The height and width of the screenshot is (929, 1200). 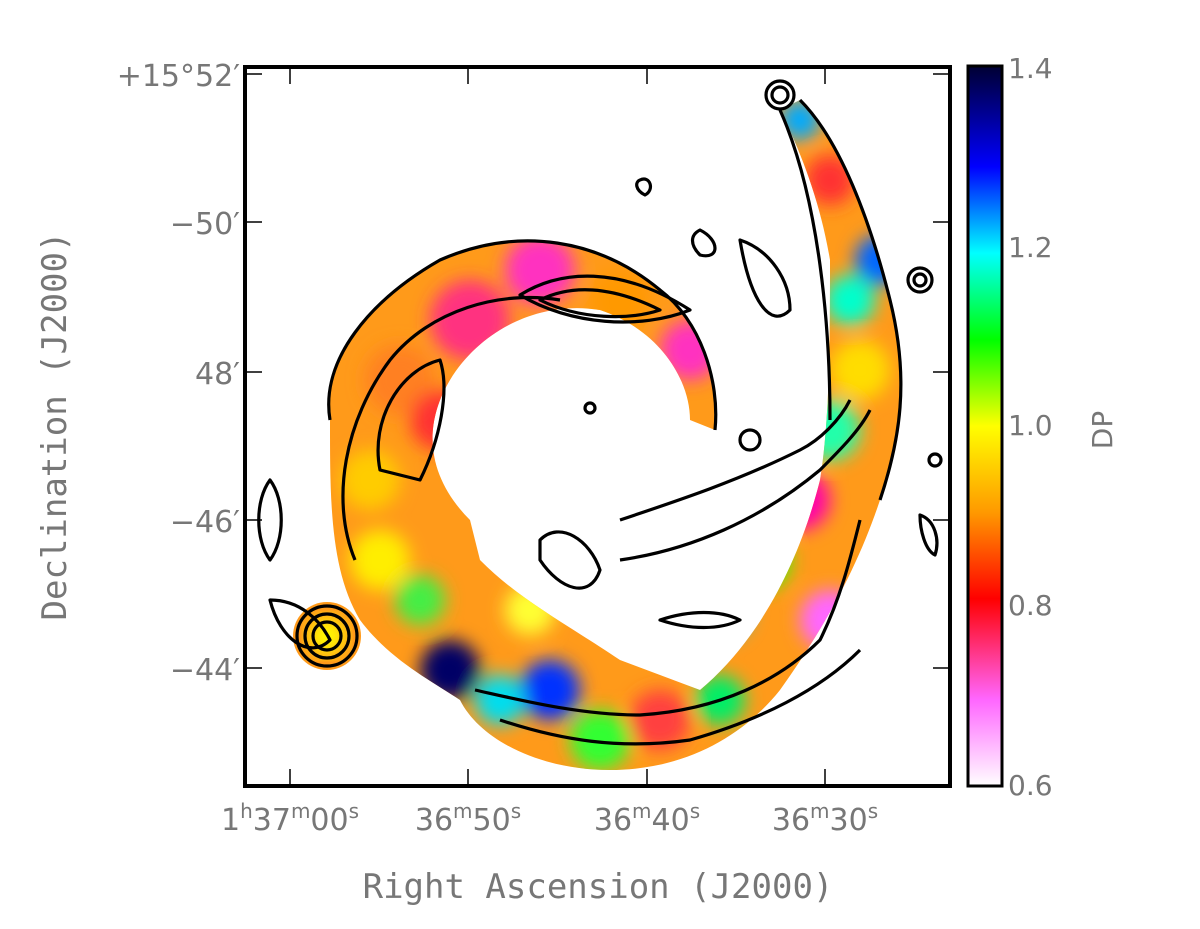 I want to click on y-tick-labels: +15°52′ −50′ 48′ −46′ −44′, so click(x=178, y=373).